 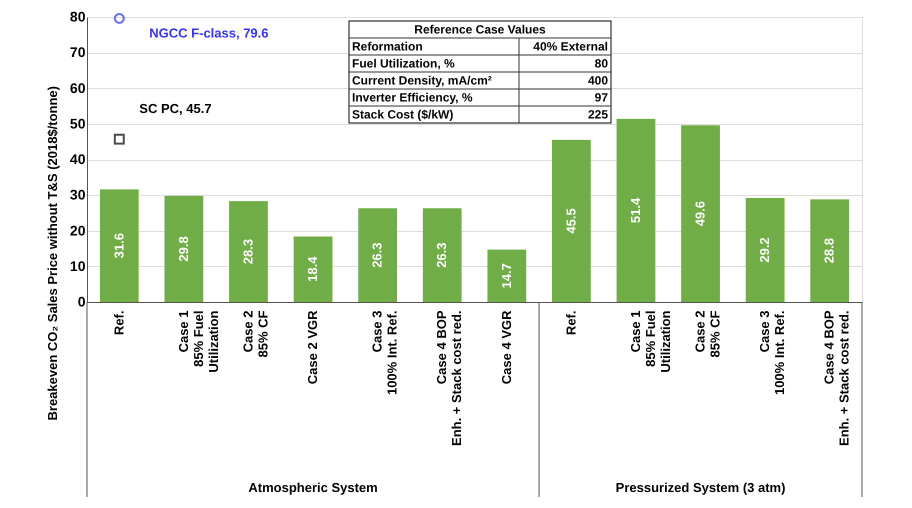 What do you see at coordinates (412, 97) in the screenshot?
I see `annotation: Inverter Efficiency, %` at bounding box center [412, 97].